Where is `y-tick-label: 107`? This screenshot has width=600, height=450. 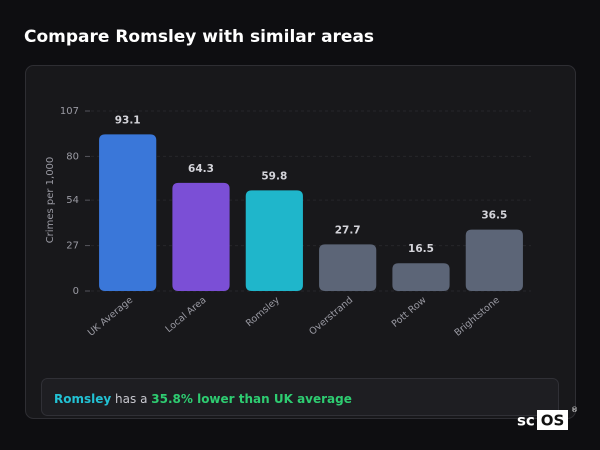 y-tick-label: 107 is located at coordinates (69, 111).